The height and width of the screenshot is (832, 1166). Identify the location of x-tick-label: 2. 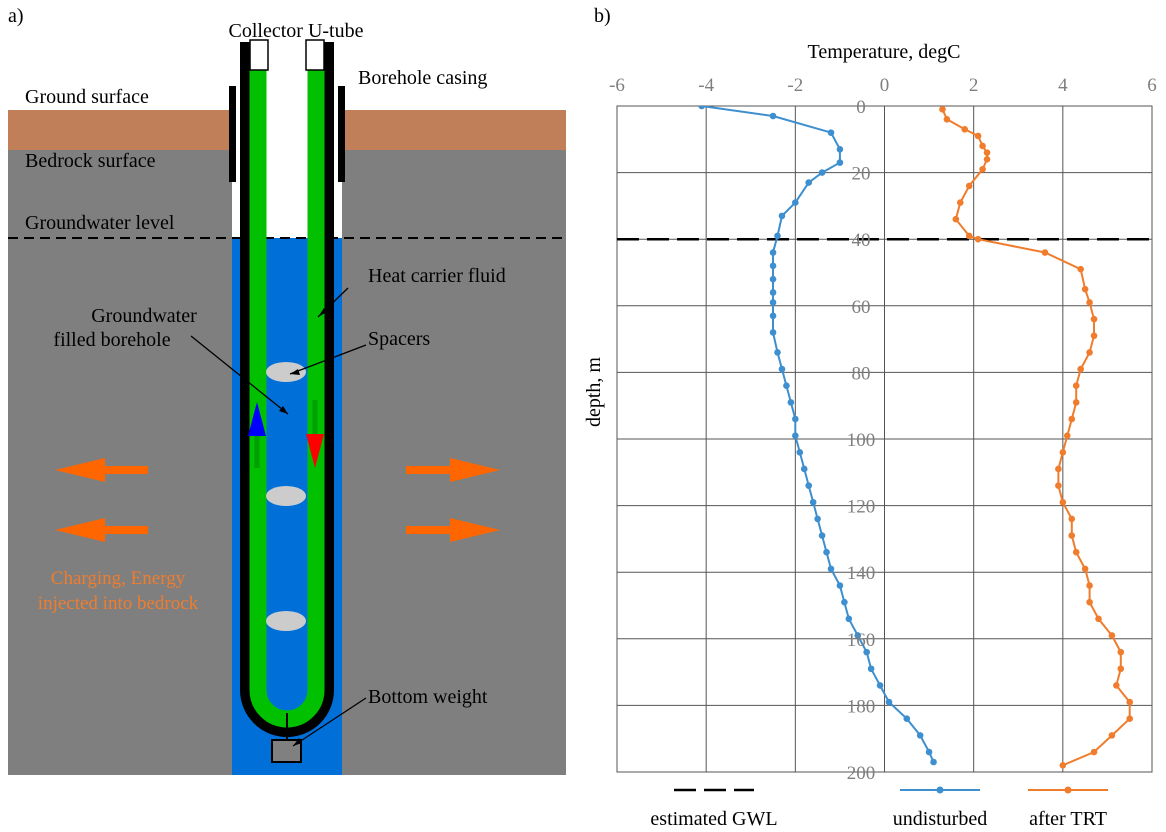
(974, 85).